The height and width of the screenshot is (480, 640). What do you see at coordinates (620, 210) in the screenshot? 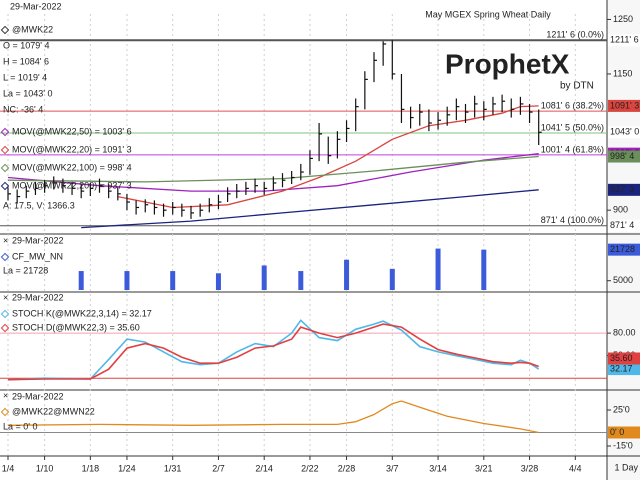
I see `y-tick-label: 900` at bounding box center [620, 210].